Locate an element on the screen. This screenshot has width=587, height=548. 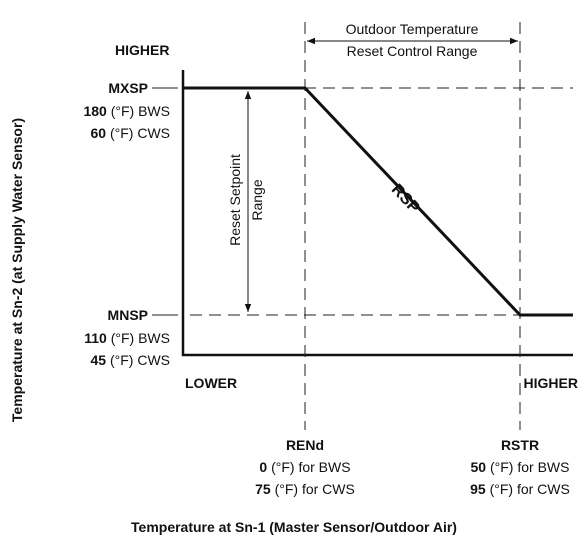
curve-label: RSP is located at coordinates (405, 199).